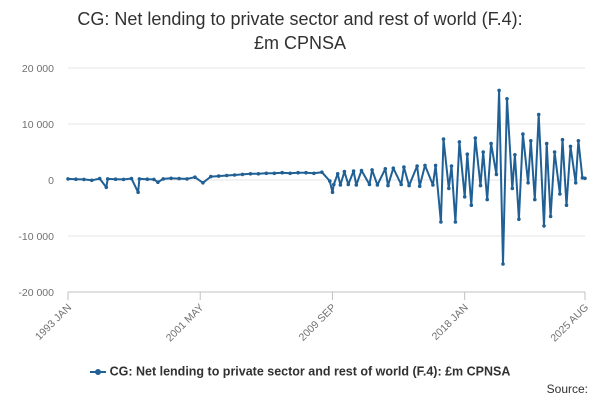  What do you see at coordinates (318, 323) in the screenshot?
I see `x-tick-label: 2009 SEP` at bounding box center [318, 323].